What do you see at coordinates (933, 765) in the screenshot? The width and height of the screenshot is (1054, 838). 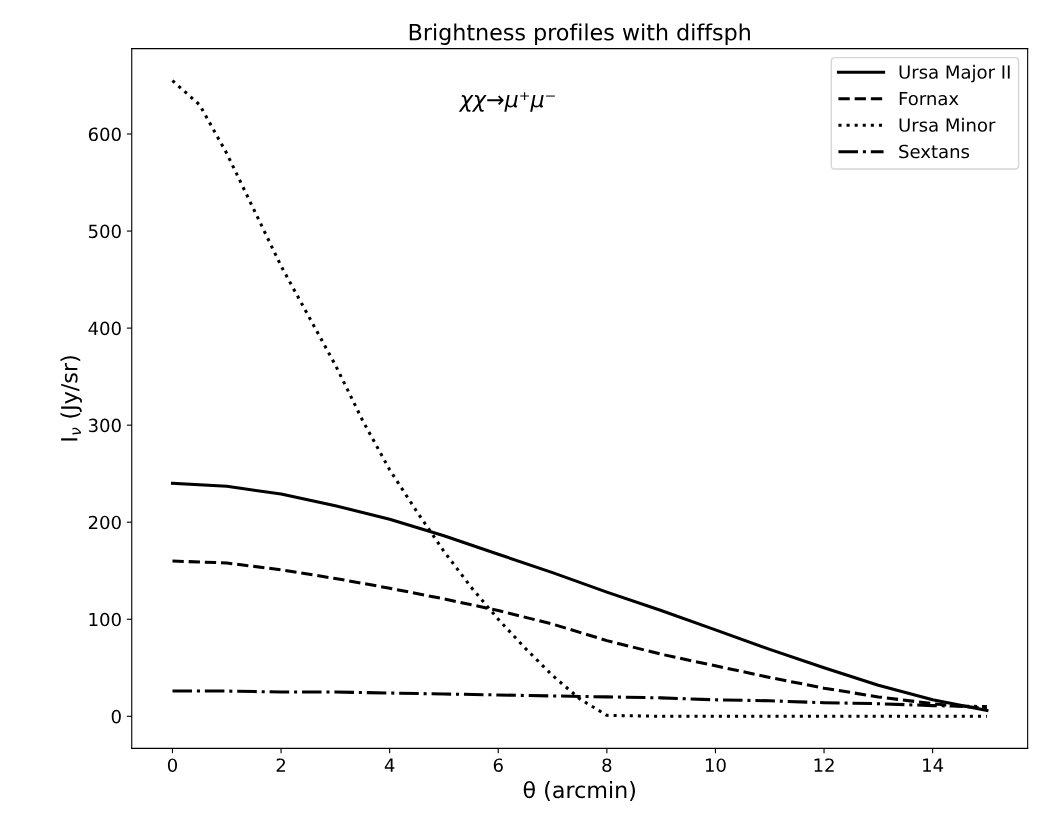 I see `x-tick-label: 14` at bounding box center [933, 765].